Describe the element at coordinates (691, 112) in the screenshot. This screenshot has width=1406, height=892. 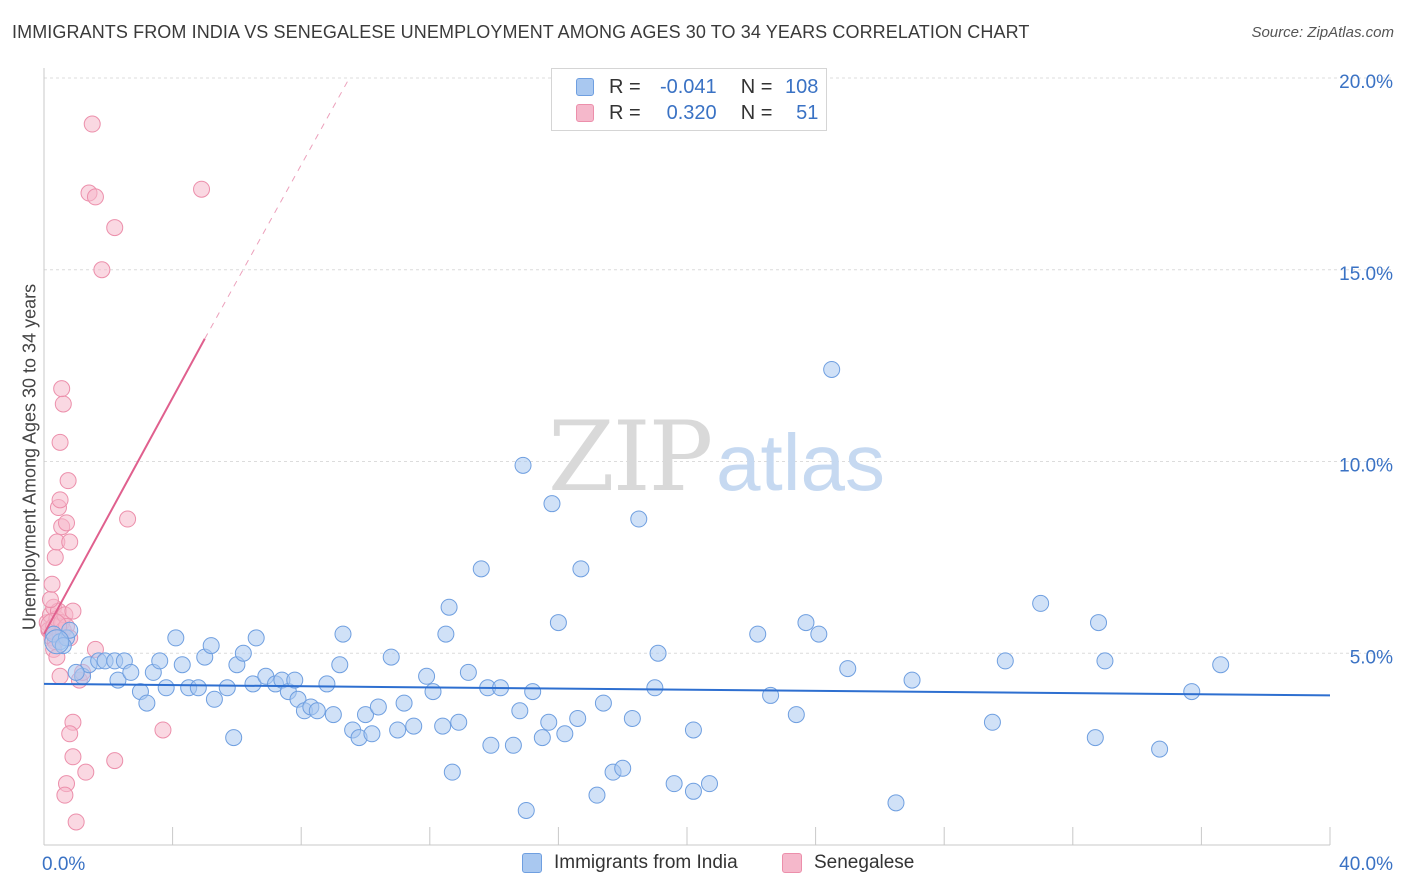
I see `legend-r-value: 0.320` at that location.